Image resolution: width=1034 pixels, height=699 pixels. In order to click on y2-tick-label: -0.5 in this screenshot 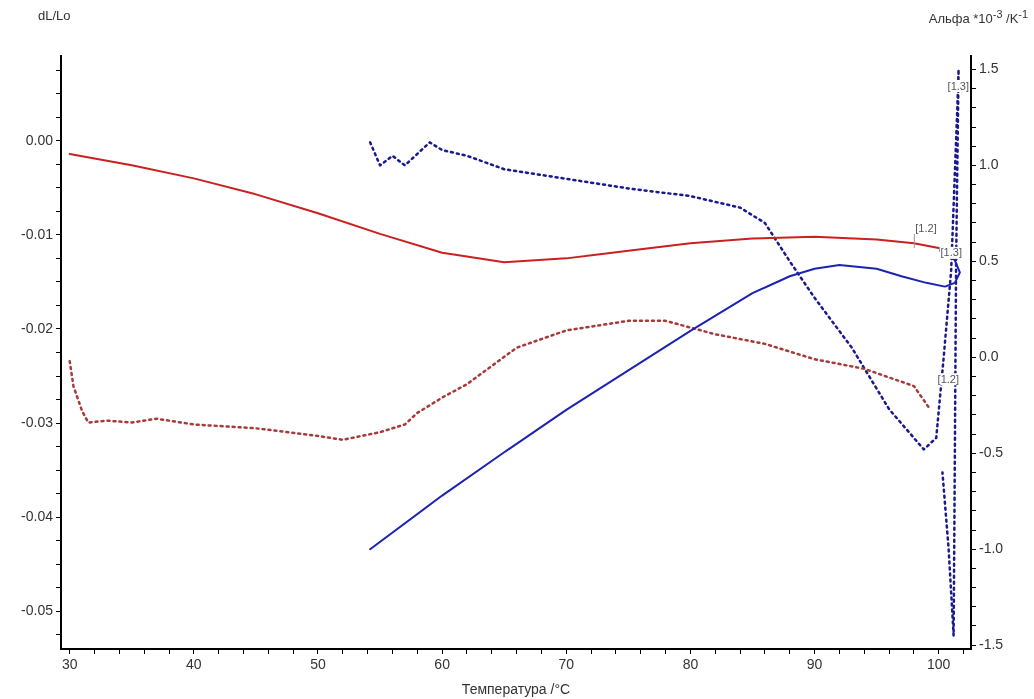, I will do `click(991, 452)`.